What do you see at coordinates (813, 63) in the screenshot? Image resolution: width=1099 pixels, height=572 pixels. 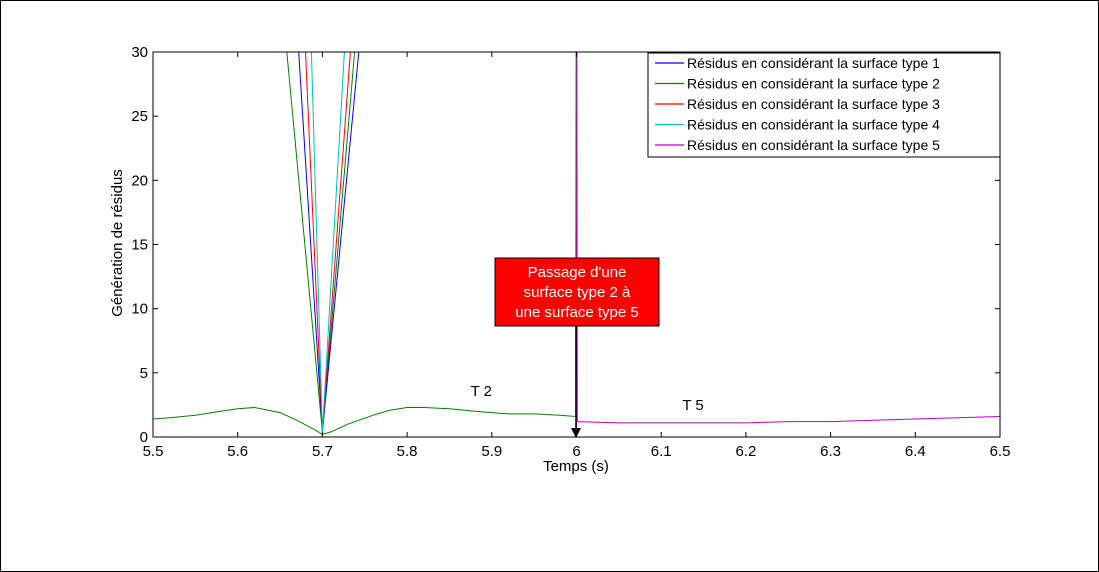 I see `legend-label-1: Résidus en considérant la surface type 1` at bounding box center [813, 63].